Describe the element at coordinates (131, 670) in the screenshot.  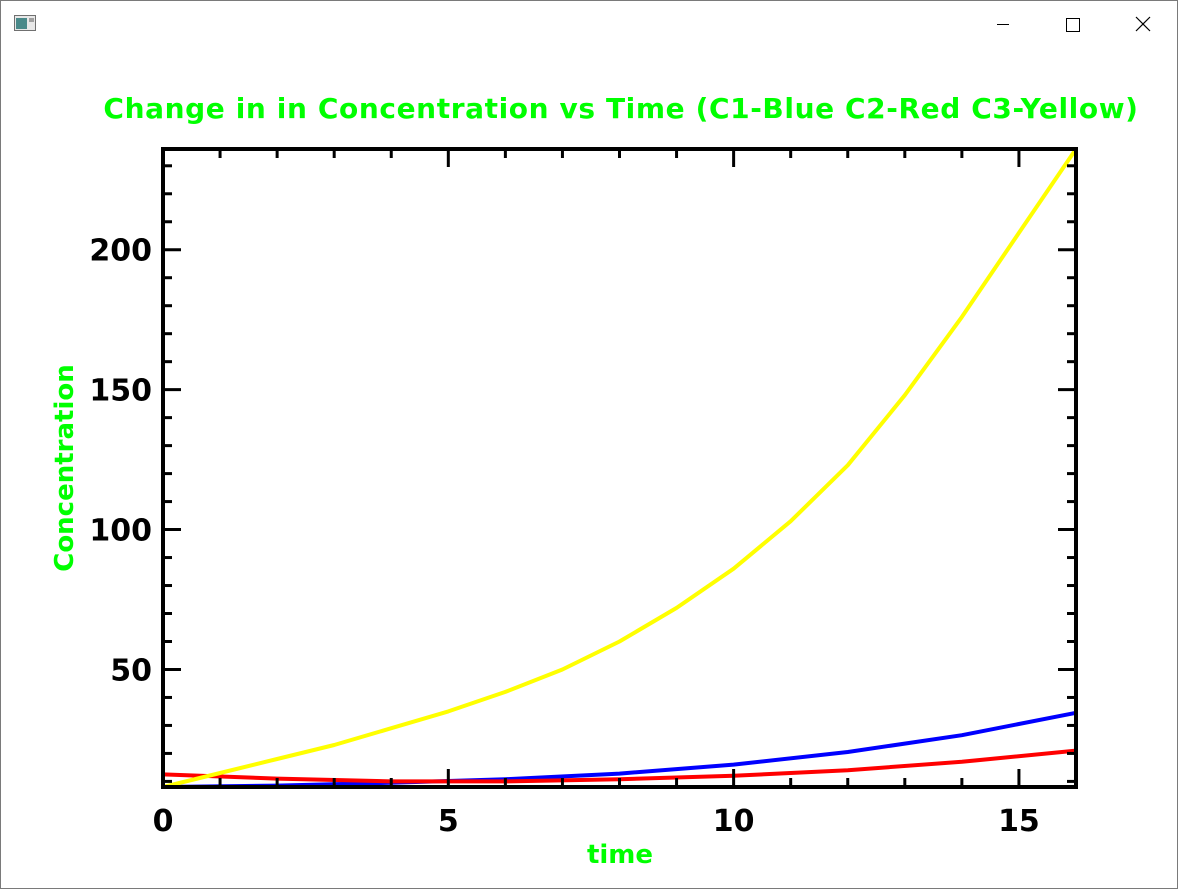
I see `y-tick-label: 50` at that location.